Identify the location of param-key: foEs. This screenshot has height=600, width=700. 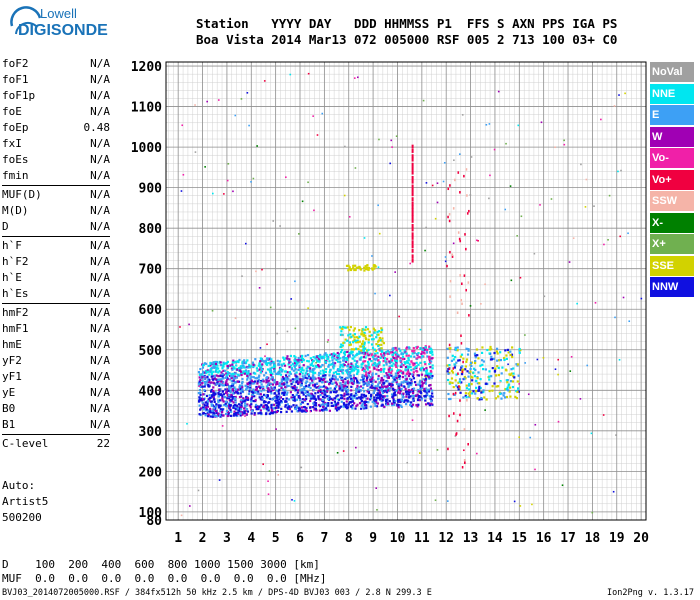
(15, 159).